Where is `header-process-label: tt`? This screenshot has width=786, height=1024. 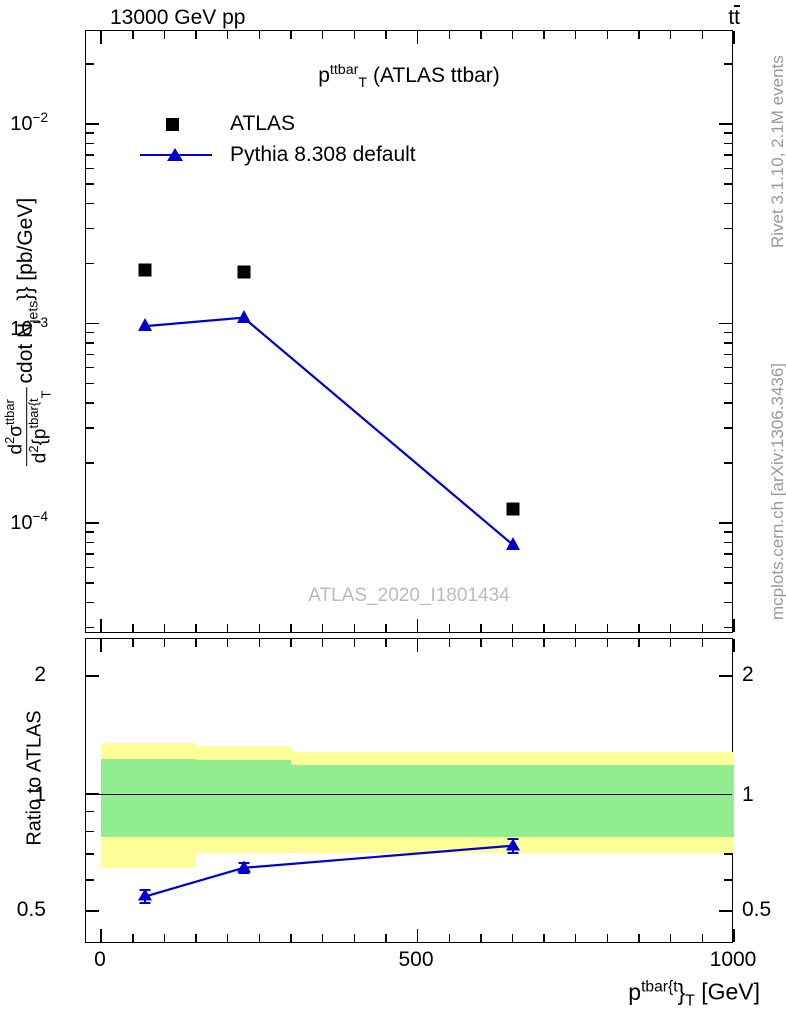
header-process-label: tt is located at coordinates (734, 17).